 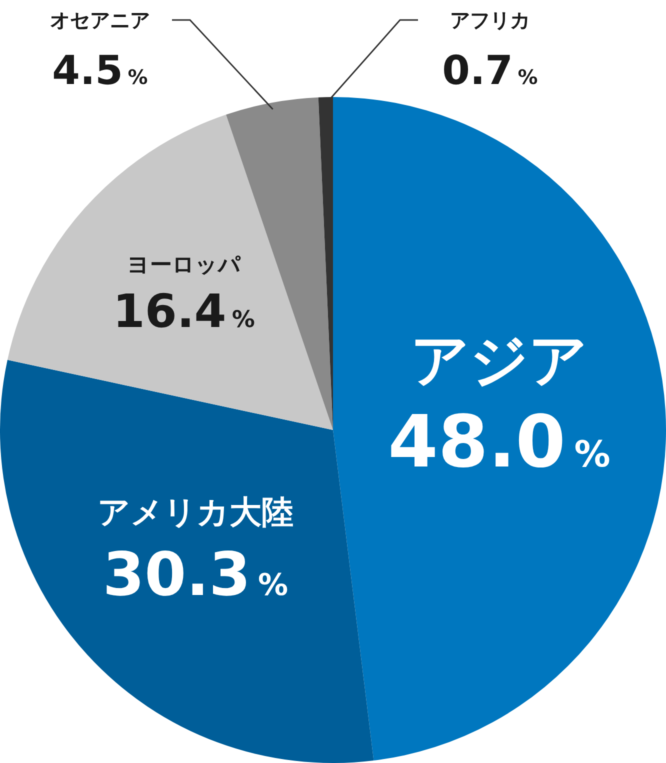 What do you see at coordinates (195, 511) in the screenshot?
I see `slice-label: アメリカ大陸` at bounding box center [195, 511].